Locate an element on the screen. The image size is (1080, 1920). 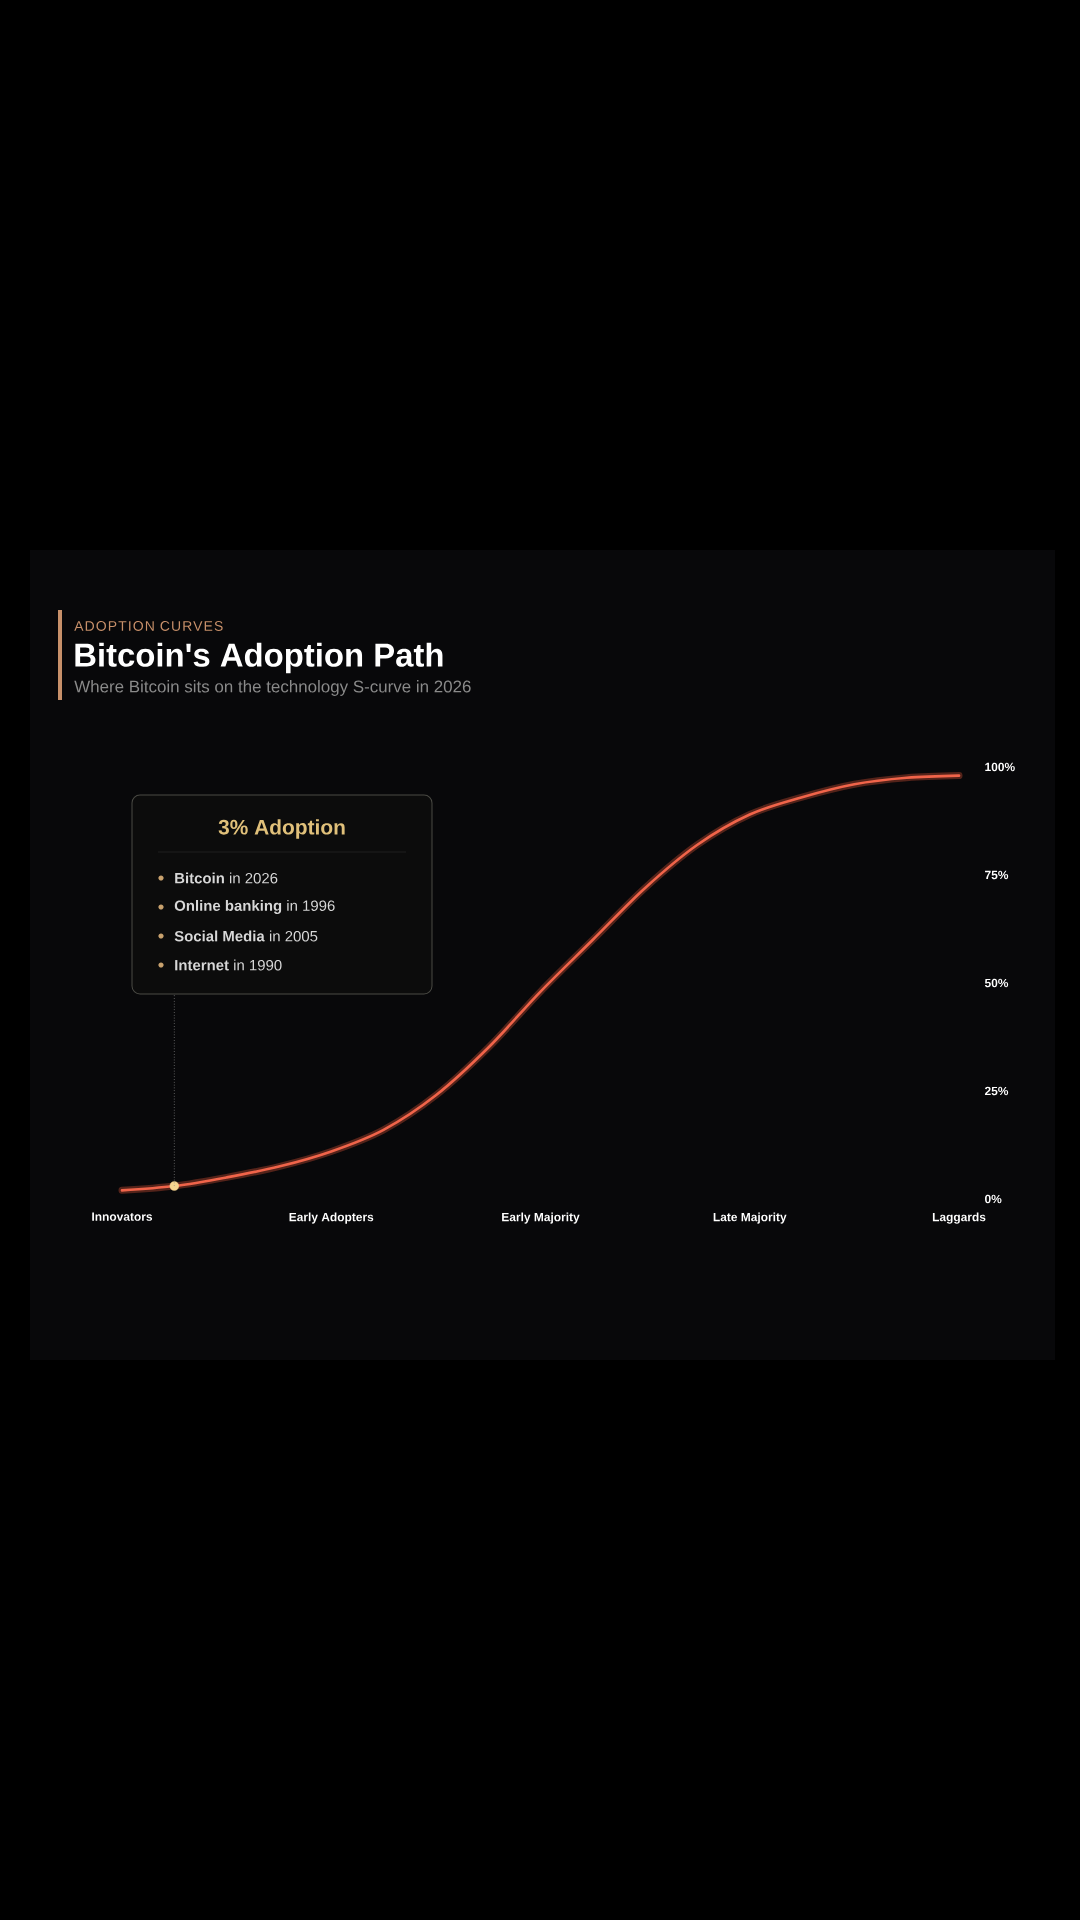
y-tick-label: 25% is located at coordinates (996, 1091).